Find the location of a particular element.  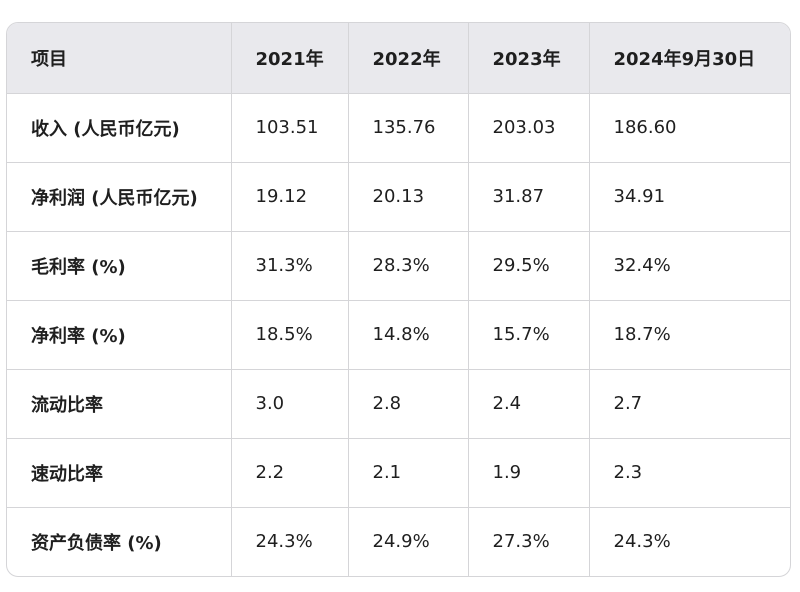

table-cell: 203.03 is located at coordinates (529, 128).